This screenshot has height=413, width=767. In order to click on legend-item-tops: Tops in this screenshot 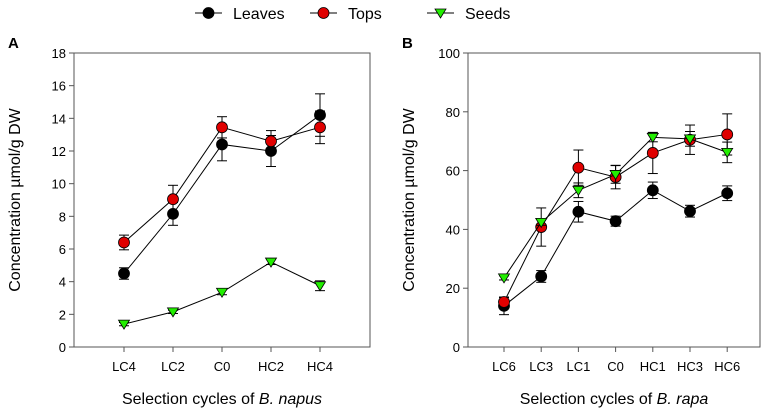, I will do `click(346, 14)`.